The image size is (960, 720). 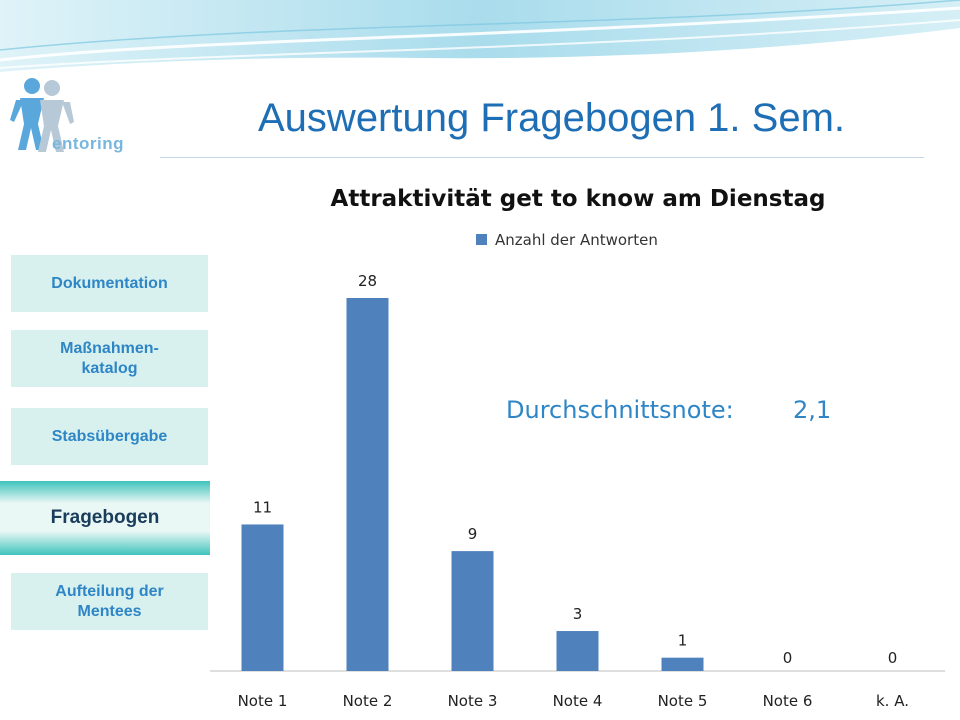 I want to click on header-wave-decoration, so click(x=480, y=36).